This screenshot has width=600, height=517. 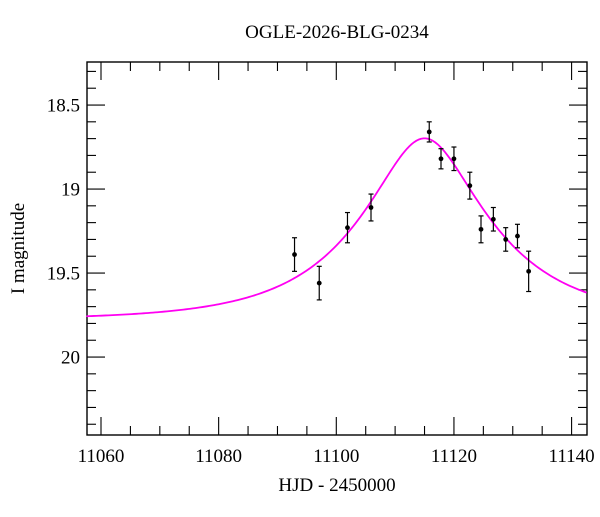 I want to click on plot-title: OGLE-2026-BLG-0234, so click(x=337, y=32).